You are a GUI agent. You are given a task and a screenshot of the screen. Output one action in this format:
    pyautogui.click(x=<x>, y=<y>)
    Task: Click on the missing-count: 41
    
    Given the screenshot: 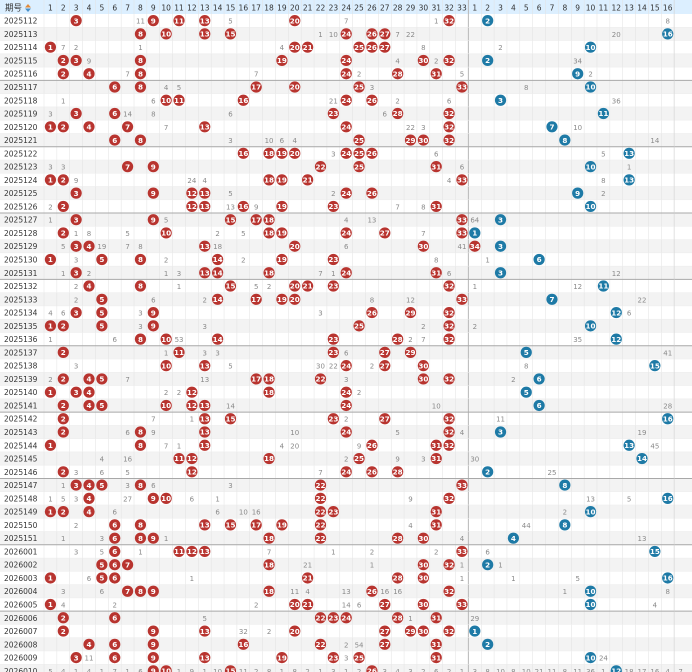 What is the action you would take?
    pyautogui.click(x=667, y=353)
    